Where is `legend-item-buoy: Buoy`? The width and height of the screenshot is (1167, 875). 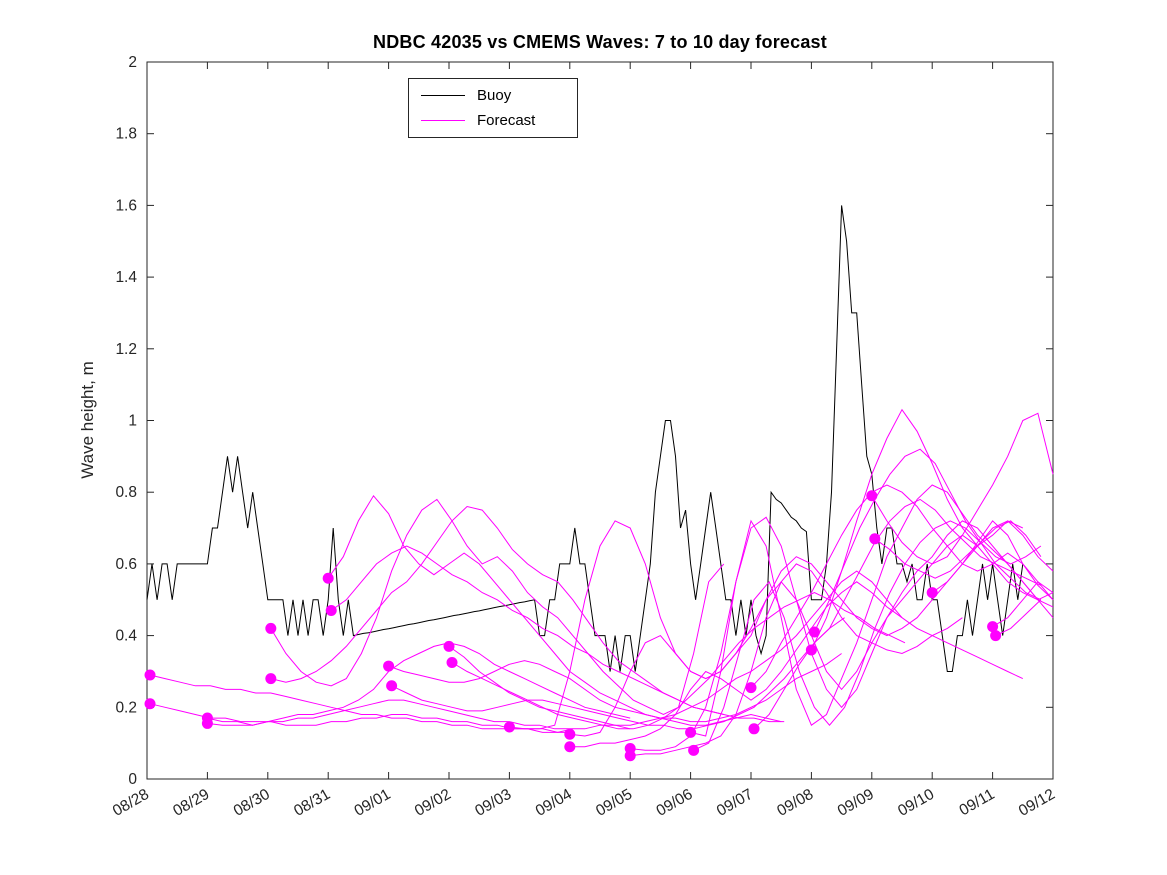
legend-item-buoy: Buoy is located at coordinates (493, 95).